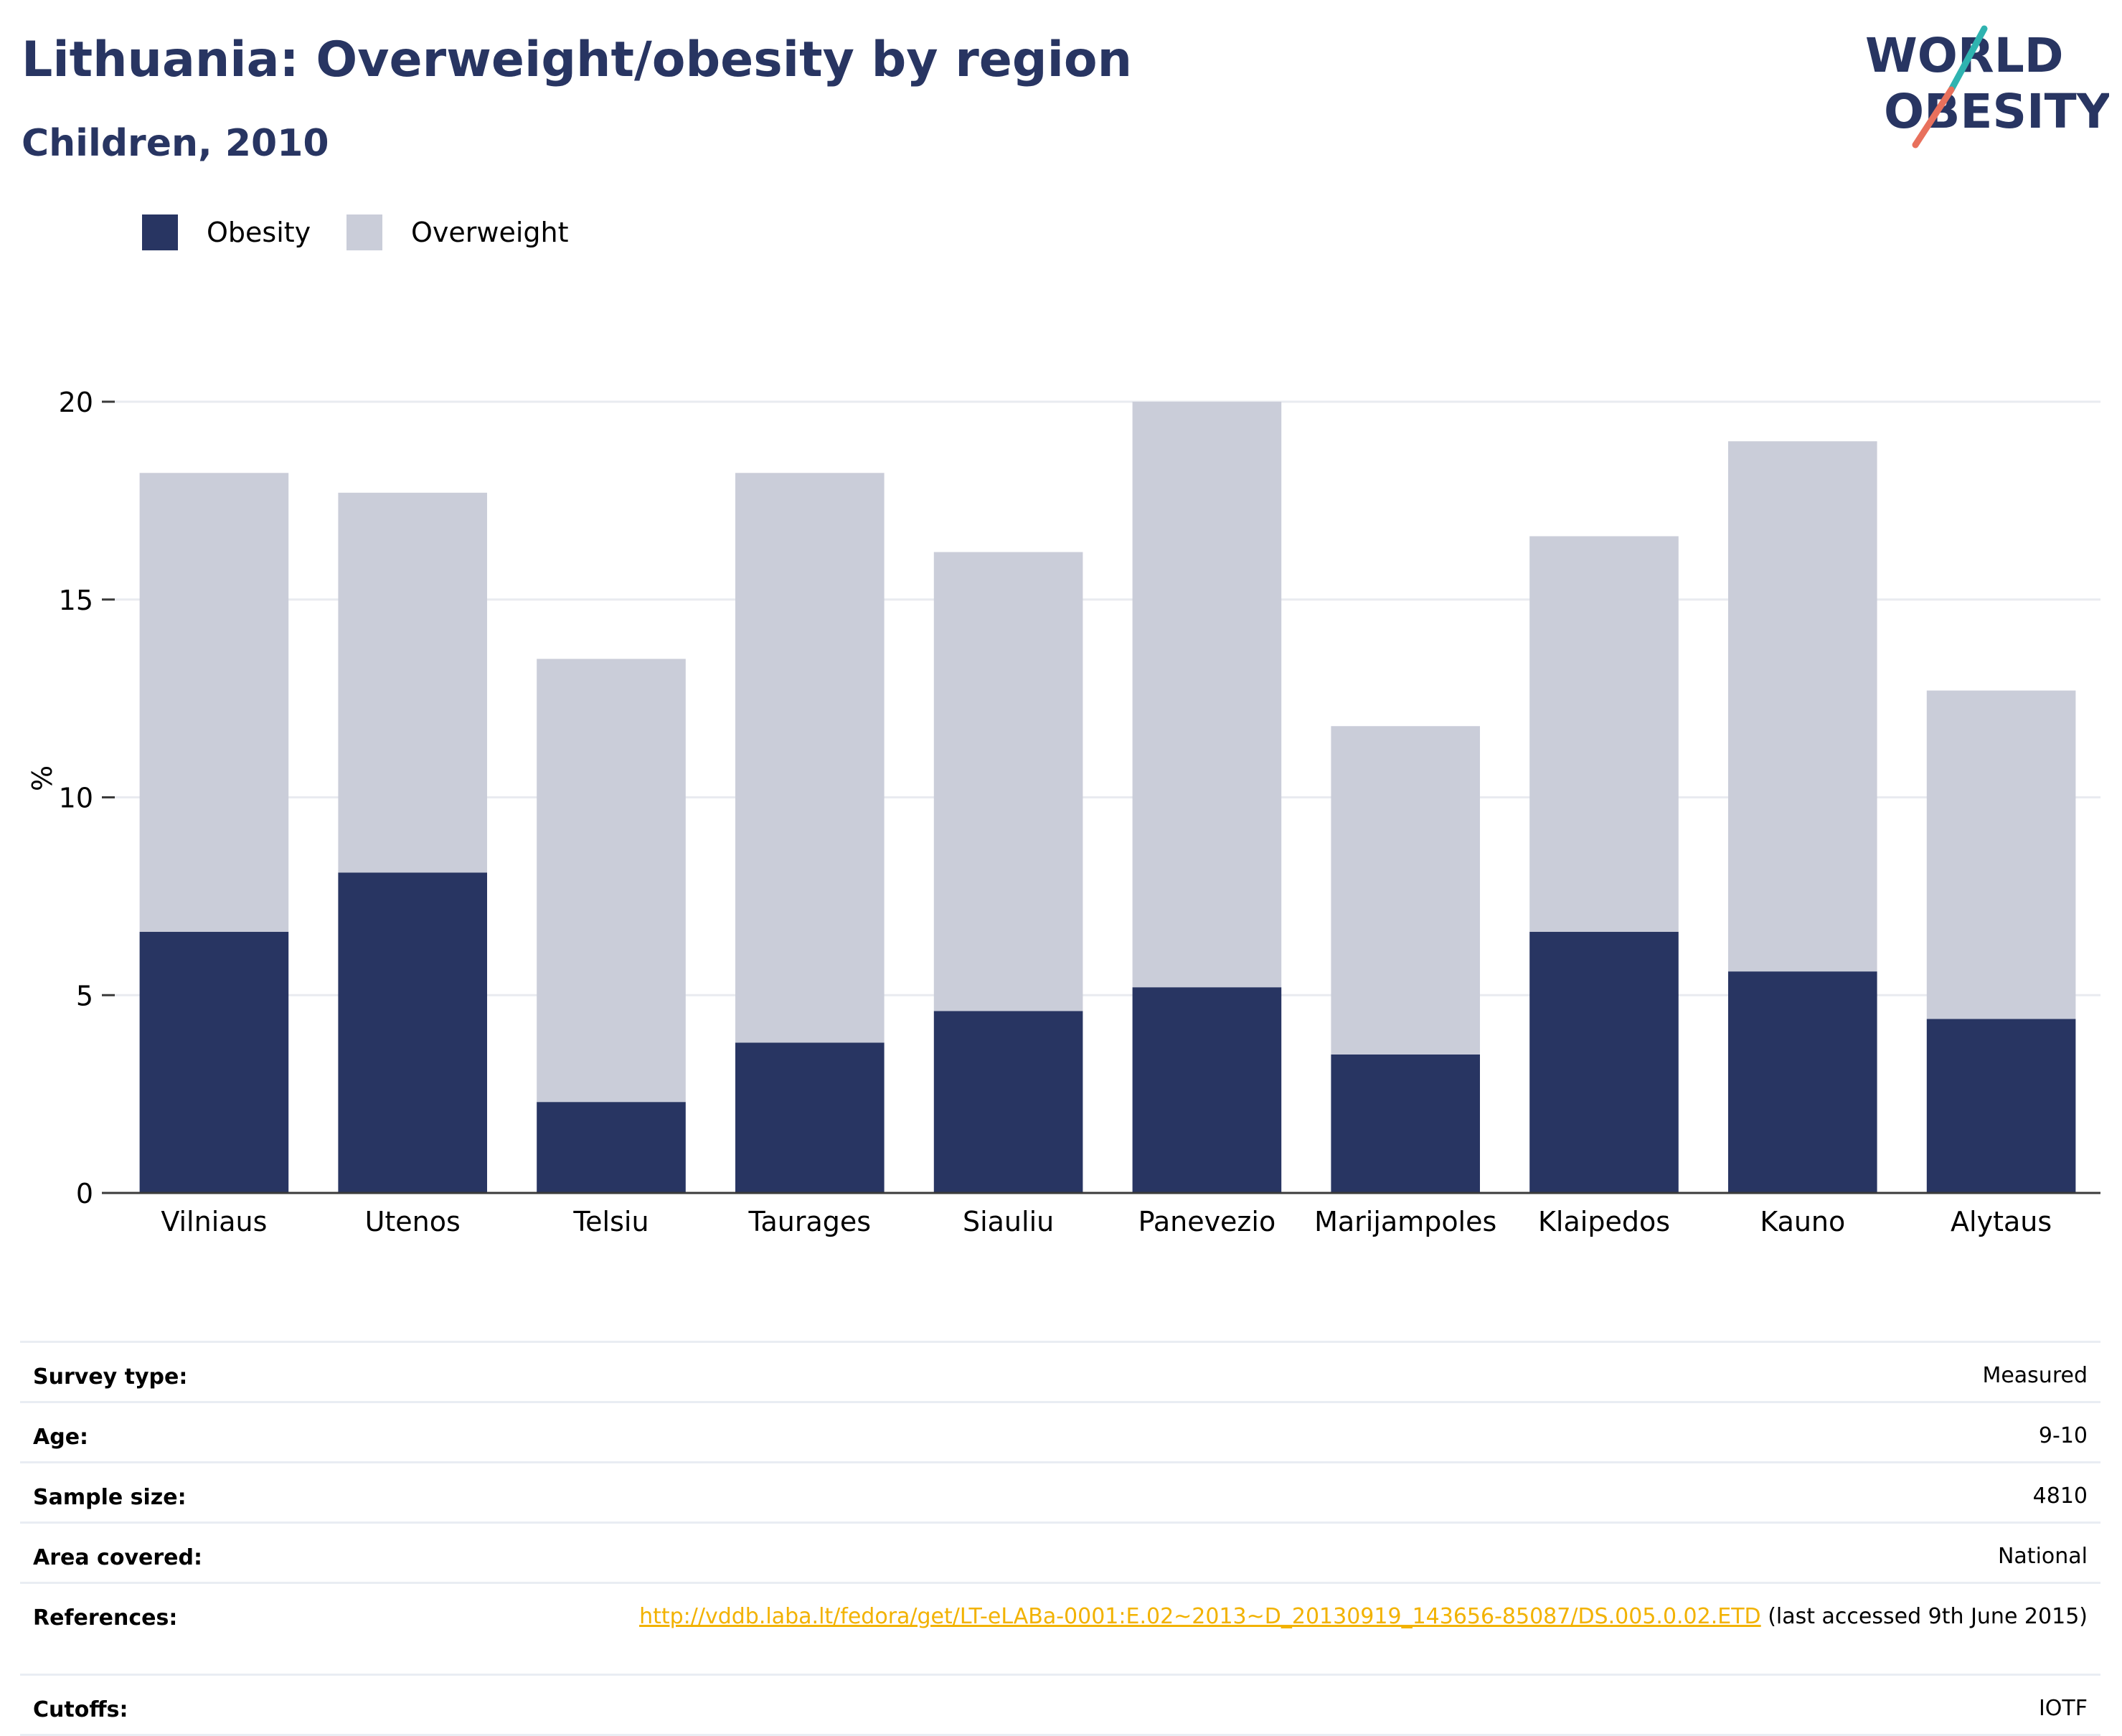  What do you see at coordinates (611, 881) in the screenshot?
I see `bar-overweight-telsiu` at bounding box center [611, 881].